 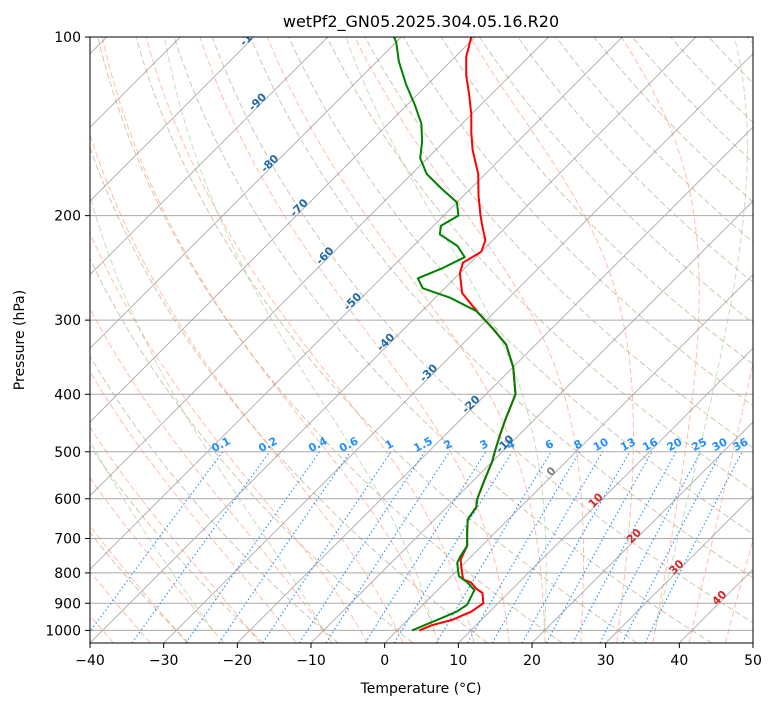 What do you see at coordinates (67, 217) in the screenshot?
I see `y-tick-label: 200` at bounding box center [67, 217].